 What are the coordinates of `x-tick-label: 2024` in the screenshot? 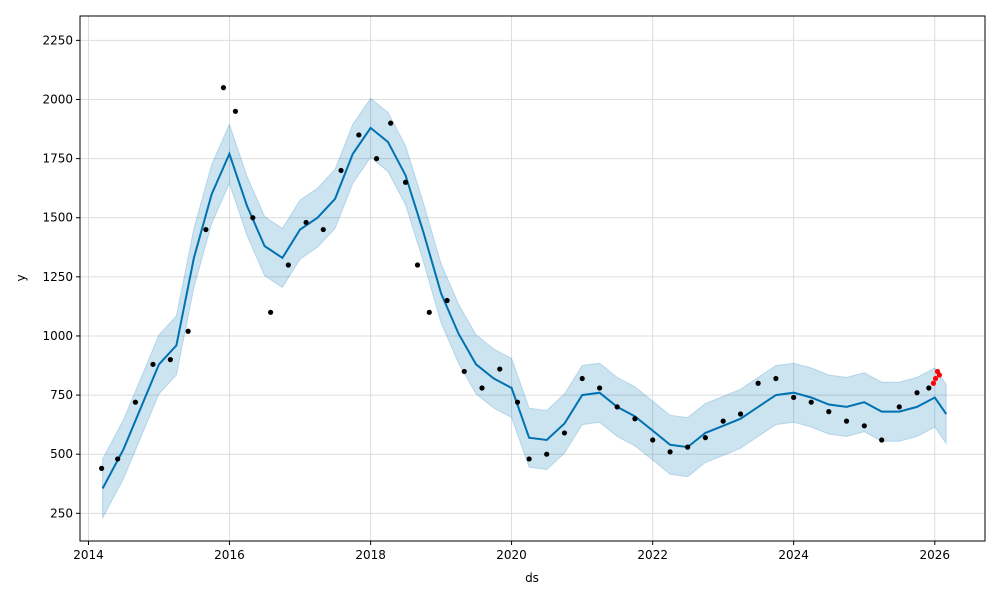 It's located at (793, 555).